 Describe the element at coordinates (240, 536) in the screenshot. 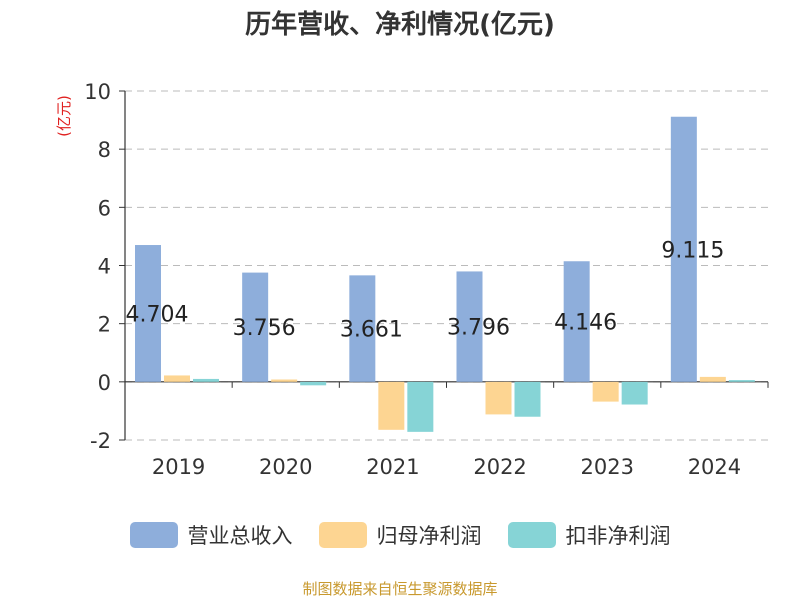

I see `legend-label-revenue: 营业总收入` at that location.